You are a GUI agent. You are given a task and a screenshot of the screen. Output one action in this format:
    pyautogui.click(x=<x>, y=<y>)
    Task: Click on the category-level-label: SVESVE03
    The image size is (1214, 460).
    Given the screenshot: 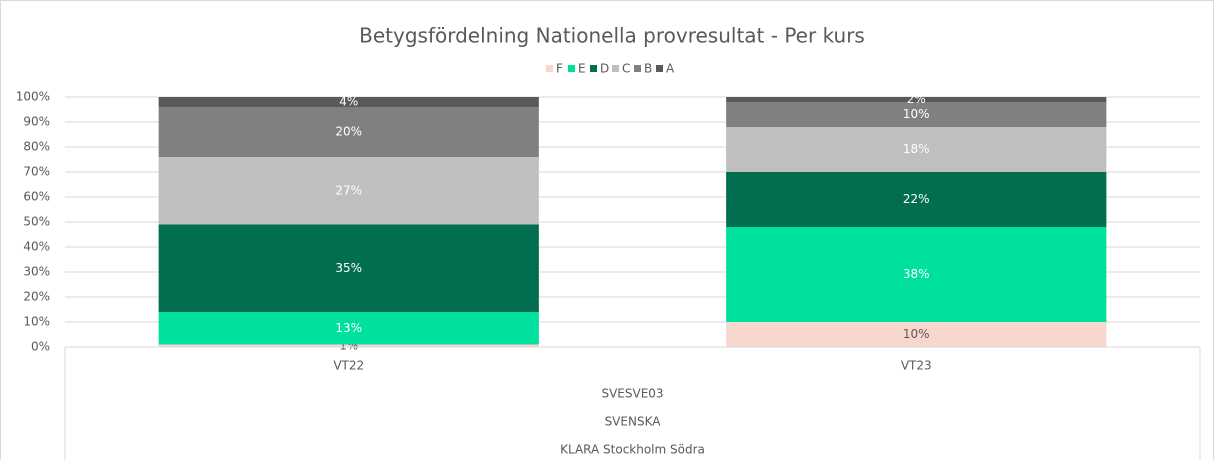 What is the action you would take?
    pyautogui.click(x=632, y=394)
    